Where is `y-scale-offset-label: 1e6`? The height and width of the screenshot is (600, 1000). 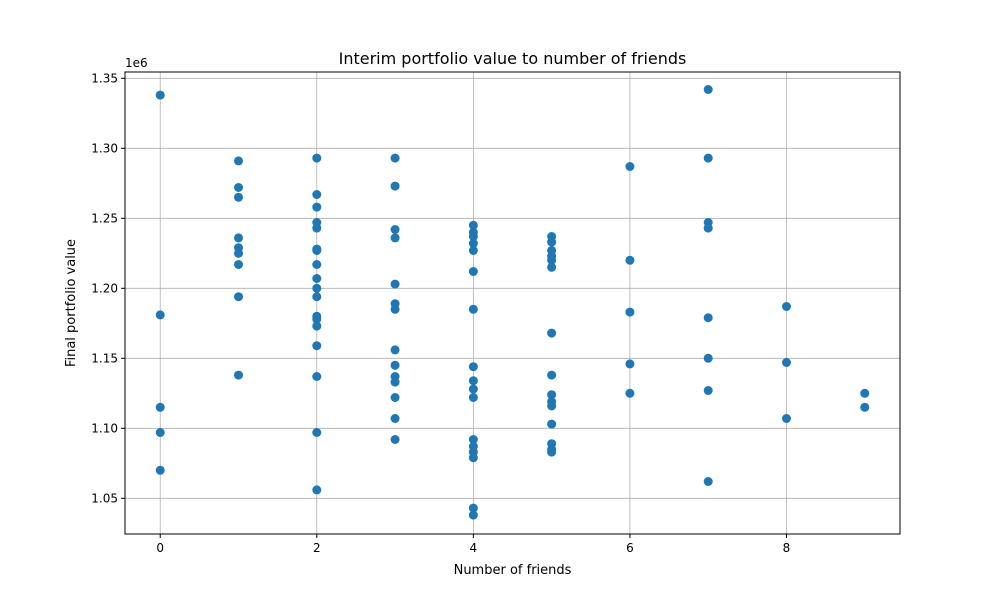 y-scale-offset-label: 1e6 is located at coordinates (136, 63).